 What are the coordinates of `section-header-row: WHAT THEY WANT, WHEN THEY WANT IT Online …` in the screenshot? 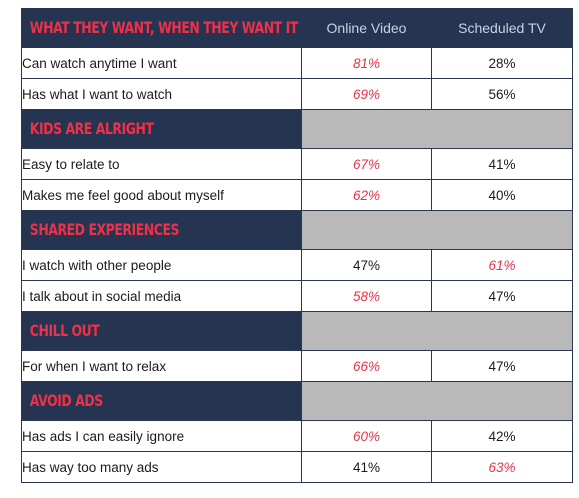 It's located at (297, 28).